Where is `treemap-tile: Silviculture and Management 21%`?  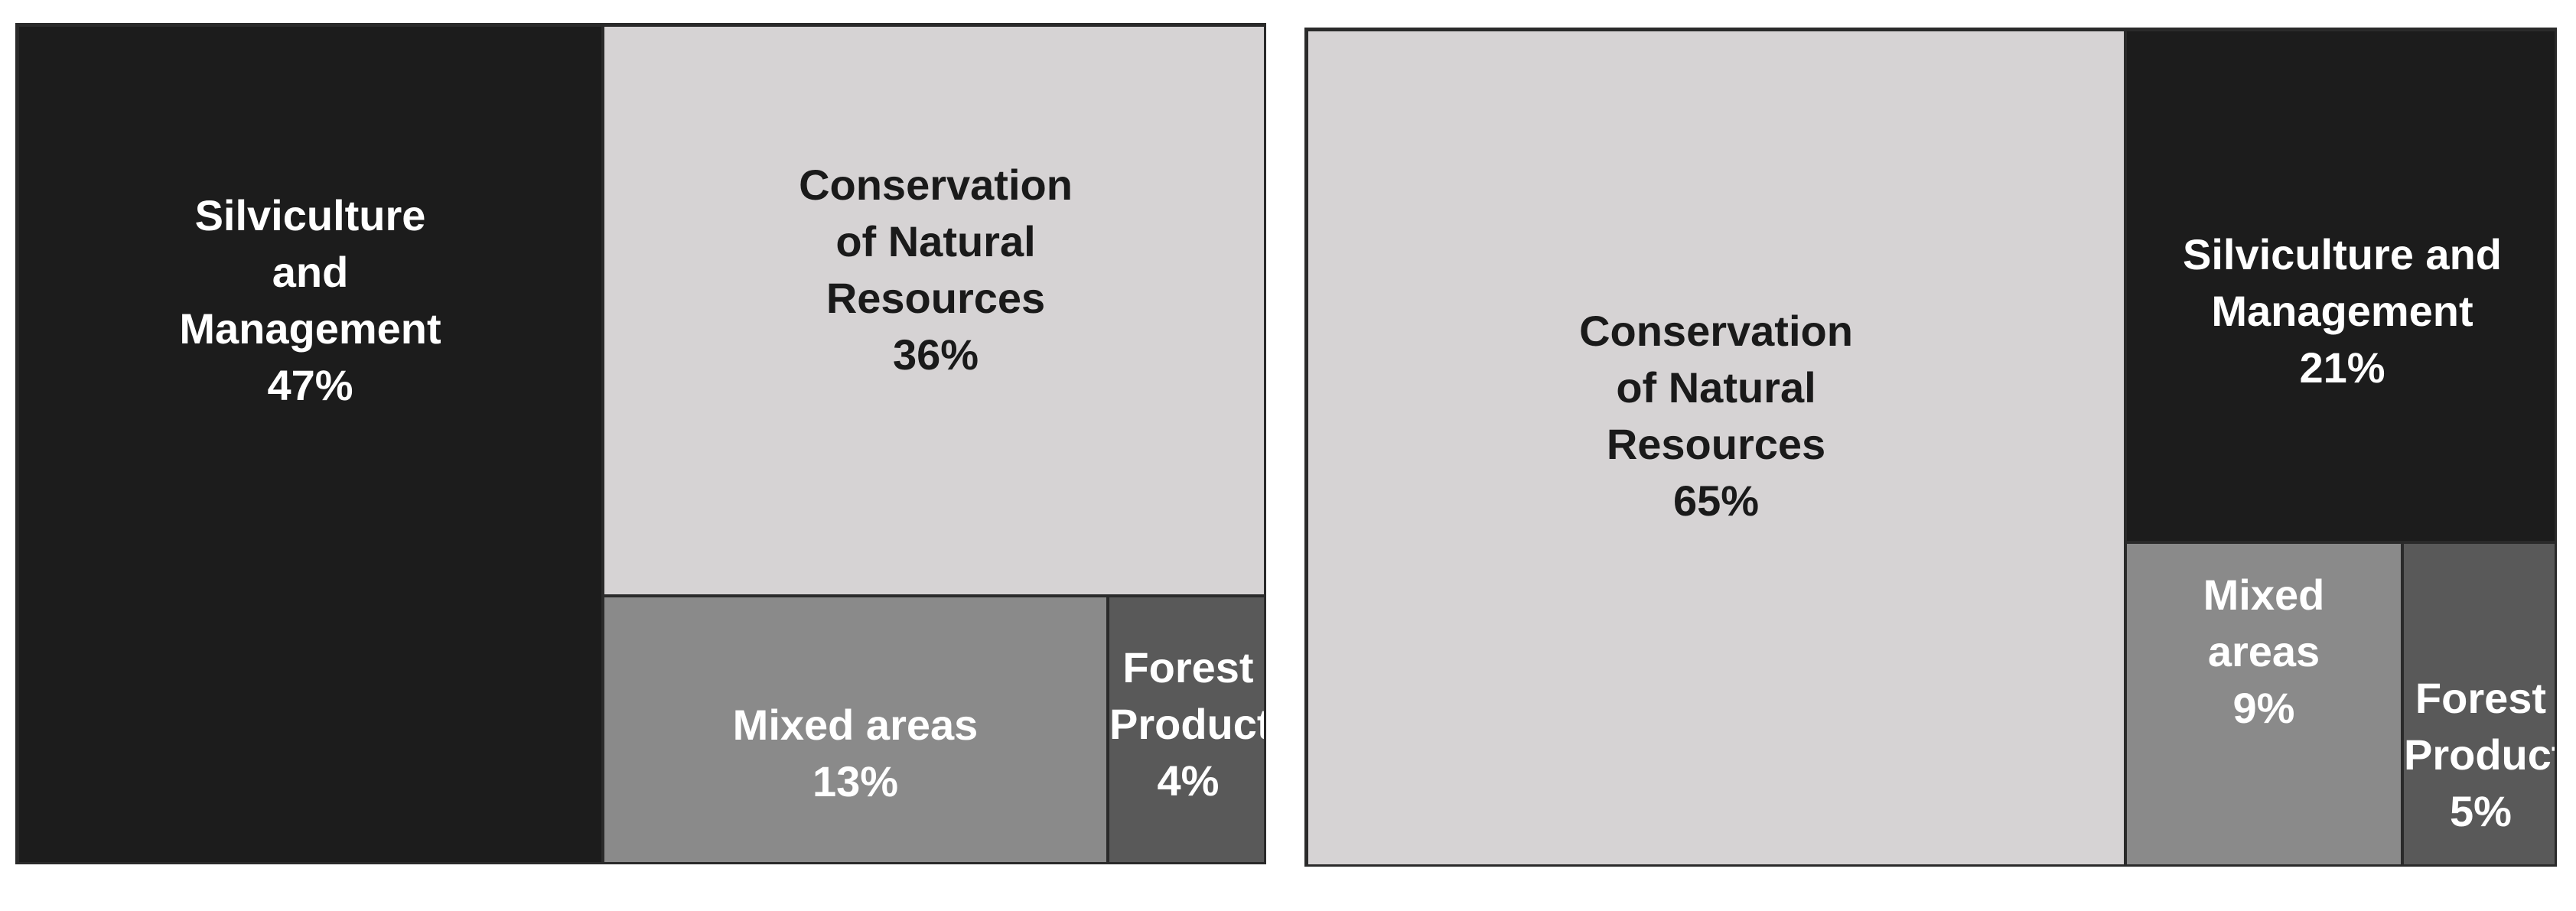 treemap-tile: Silviculture and Management 21% is located at coordinates (2340, 286).